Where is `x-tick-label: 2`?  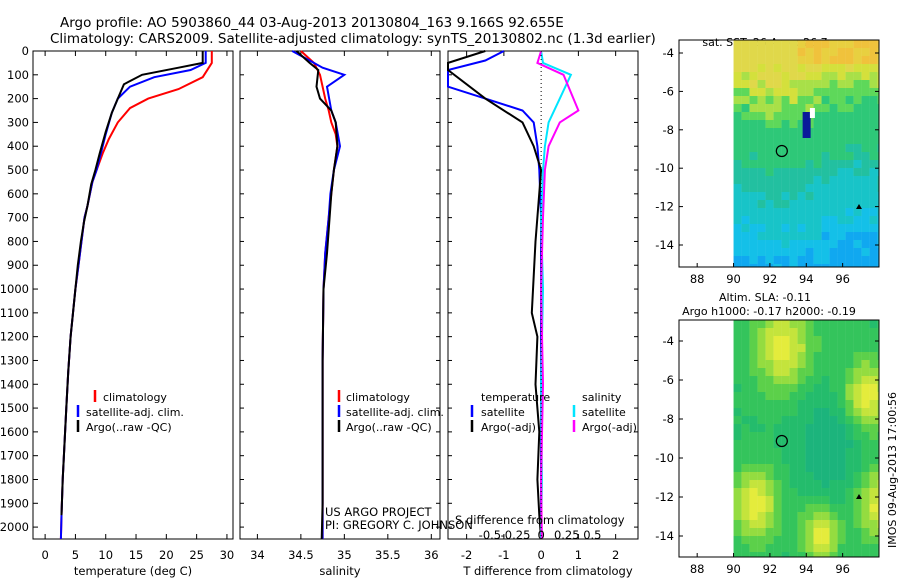 x-tick-label: 2 is located at coordinates (615, 555).